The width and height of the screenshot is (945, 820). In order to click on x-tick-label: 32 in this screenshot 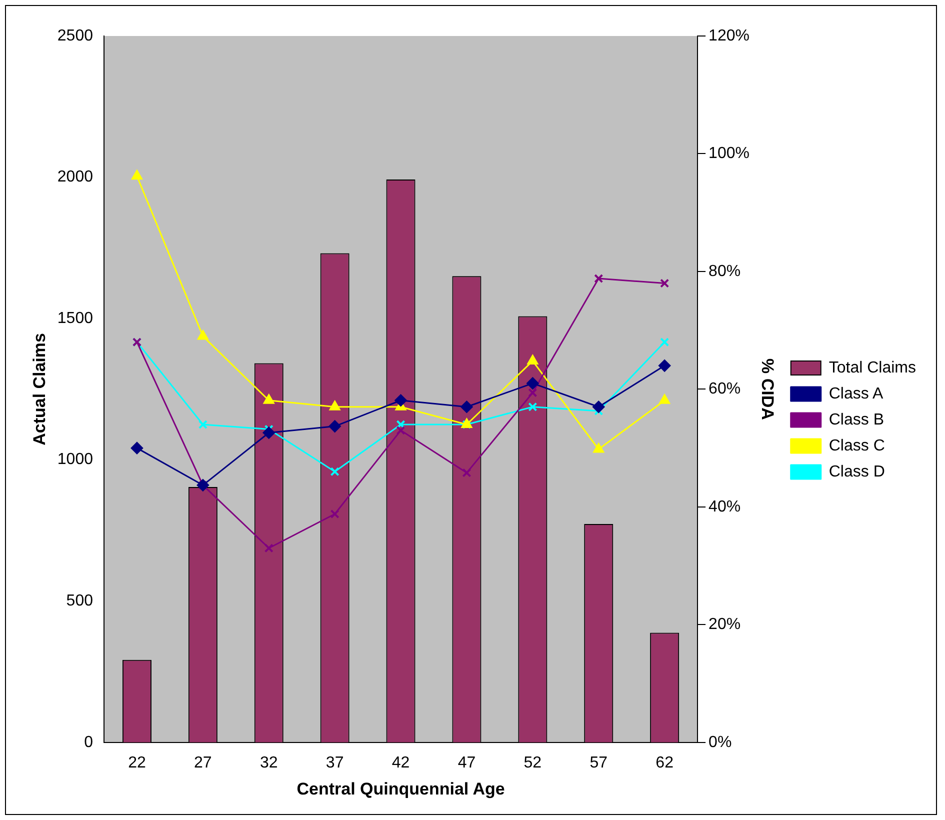, I will do `click(269, 763)`.